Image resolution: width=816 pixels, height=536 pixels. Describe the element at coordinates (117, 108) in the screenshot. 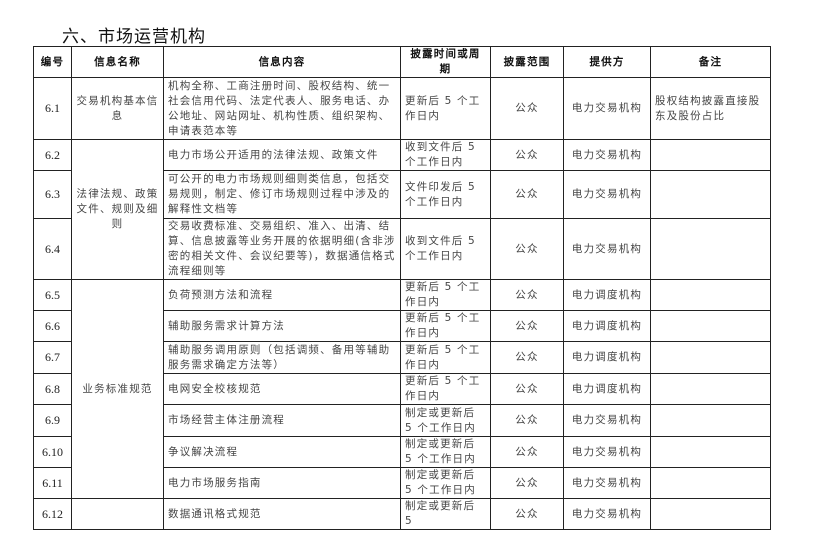

I see `info-name: 交易机构基本信息` at that location.